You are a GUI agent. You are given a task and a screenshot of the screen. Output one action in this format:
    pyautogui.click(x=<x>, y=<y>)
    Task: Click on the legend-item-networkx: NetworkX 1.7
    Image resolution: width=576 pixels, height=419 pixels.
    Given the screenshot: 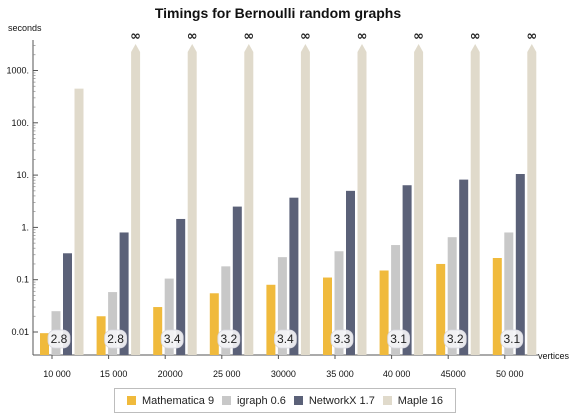 What is the action you would take?
    pyautogui.click(x=334, y=400)
    